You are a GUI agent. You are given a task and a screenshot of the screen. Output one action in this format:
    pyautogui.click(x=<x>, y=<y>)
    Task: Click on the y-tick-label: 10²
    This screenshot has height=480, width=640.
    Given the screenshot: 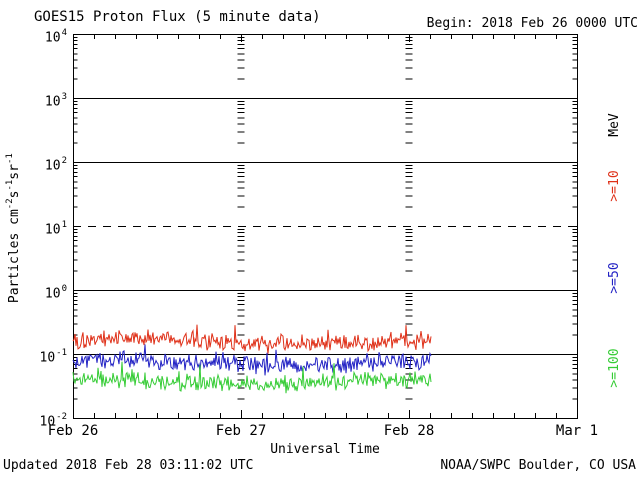 What is the action you would take?
    pyautogui.click(x=55, y=165)
    